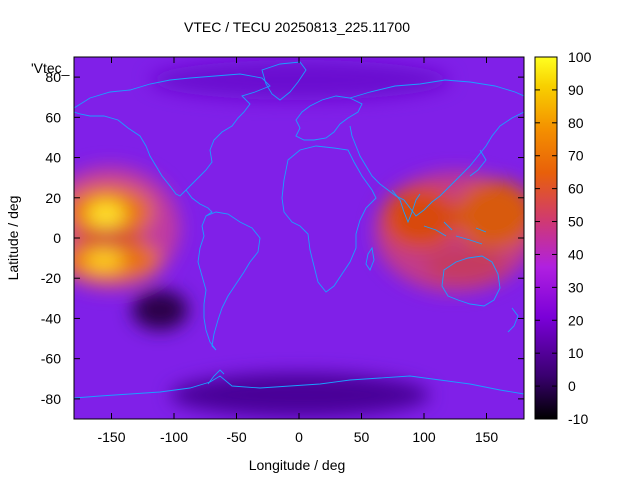  I want to click on coastline-south-america, so click(229, 281).